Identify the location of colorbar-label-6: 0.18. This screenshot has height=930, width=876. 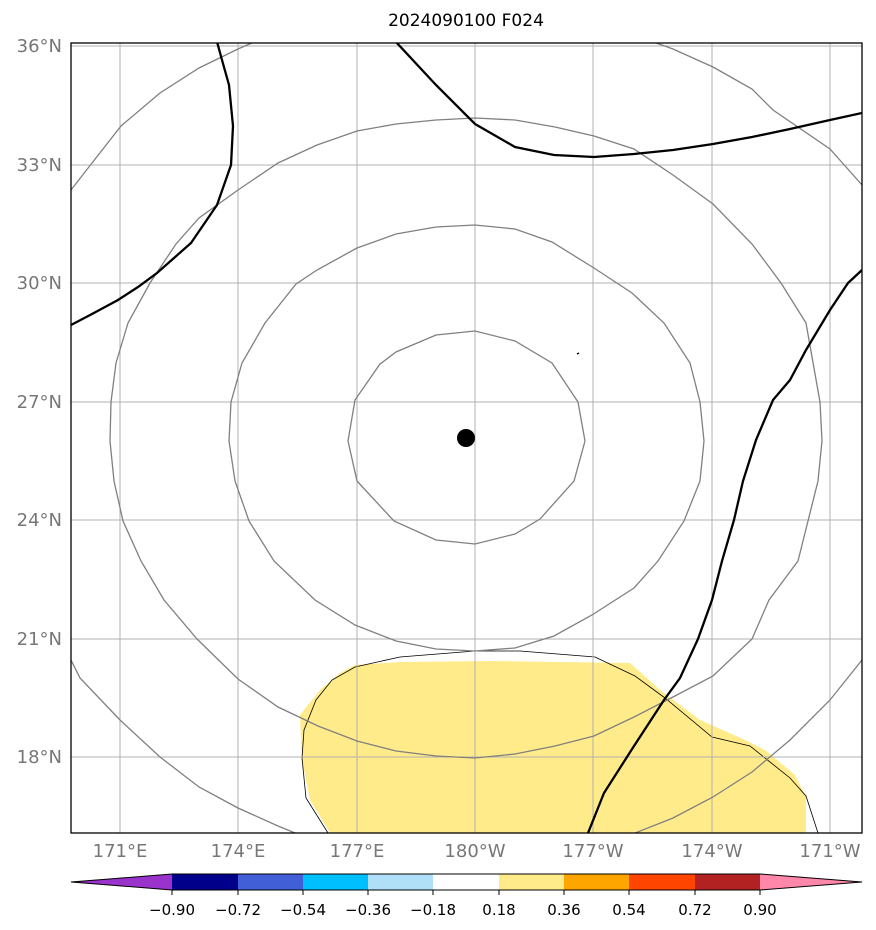
(498, 910).